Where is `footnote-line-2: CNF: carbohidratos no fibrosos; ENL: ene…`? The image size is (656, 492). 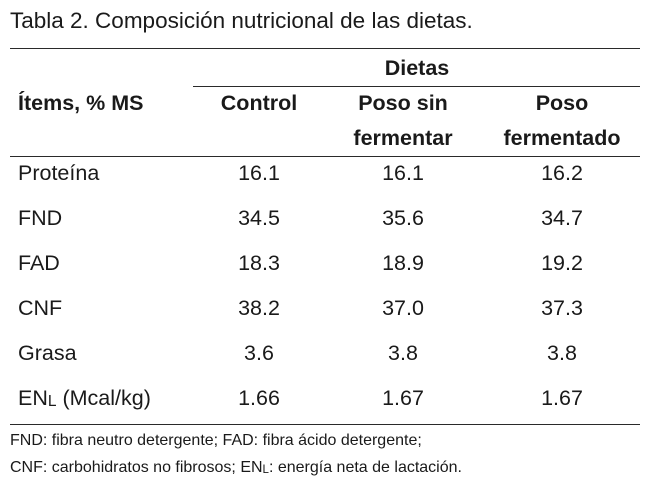 footnote-line-2: CNF: carbohidratos no fibrosos; ENL: ene… is located at coordinates (236, 468).